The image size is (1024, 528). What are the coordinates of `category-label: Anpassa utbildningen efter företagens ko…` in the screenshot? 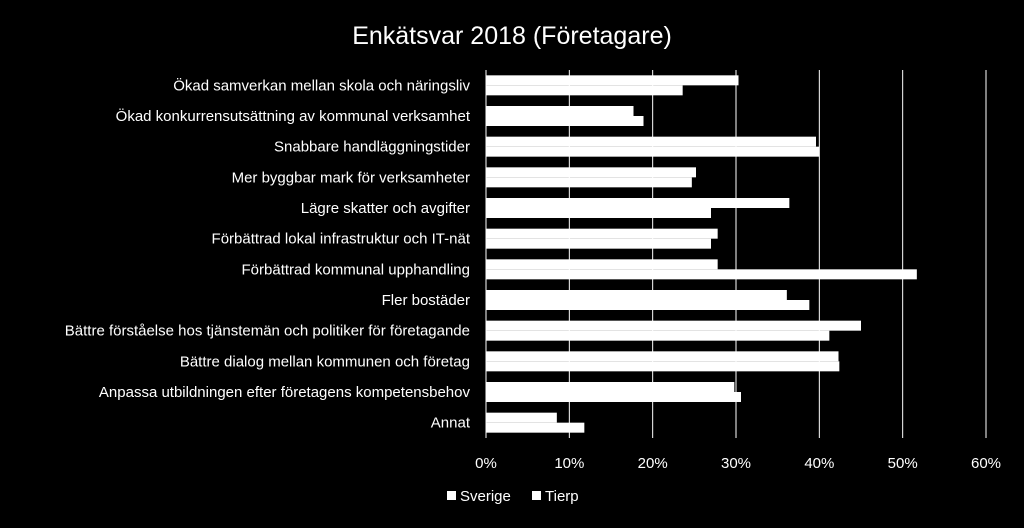 It's located at (285, 392).